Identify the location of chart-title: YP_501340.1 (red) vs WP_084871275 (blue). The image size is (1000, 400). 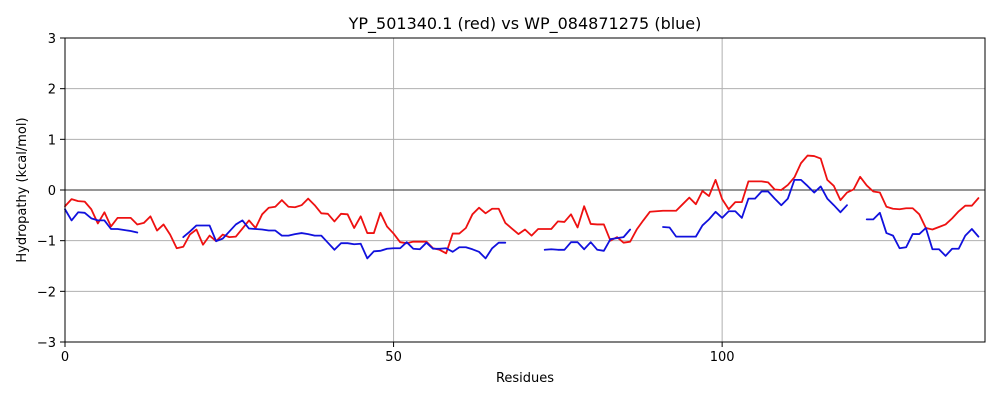
(525, 24).